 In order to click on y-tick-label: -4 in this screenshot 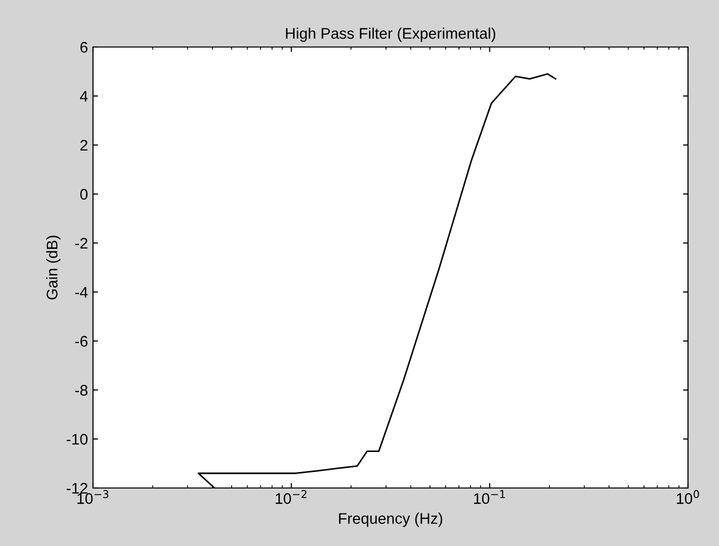, I will do `click(81, 292)`.